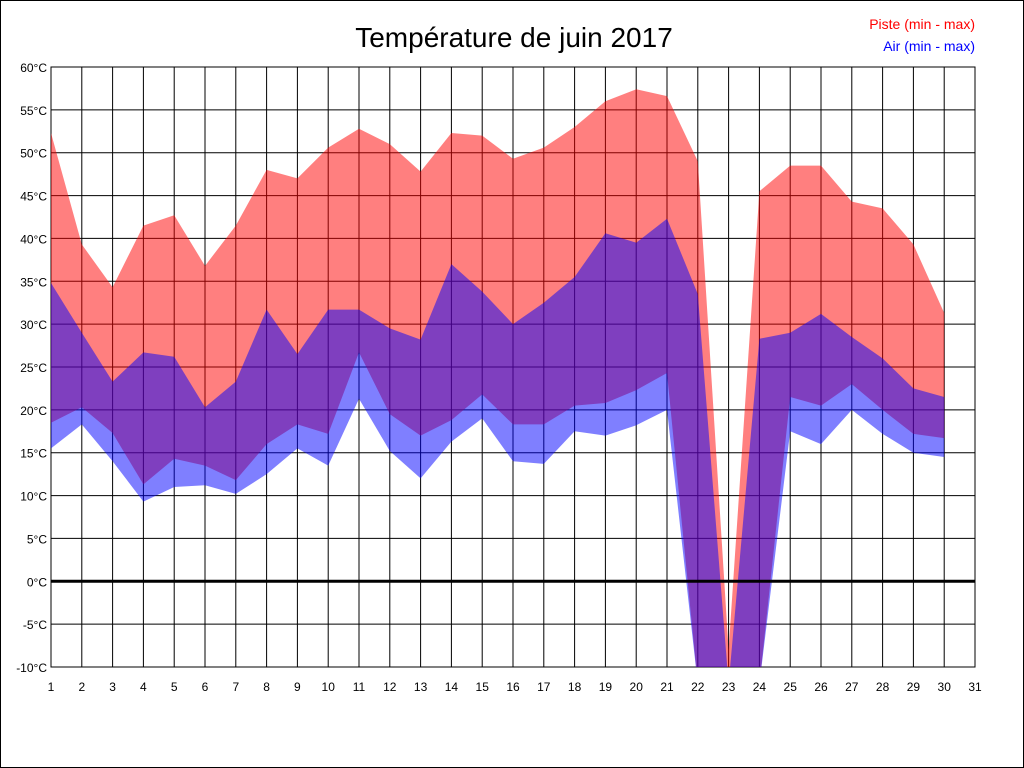 The height and width of the screenshot is (768, 1024). Describe the element at coordinates (929, 46) in the screenshot. I see `legend-air: Air (min - max)` at that location.